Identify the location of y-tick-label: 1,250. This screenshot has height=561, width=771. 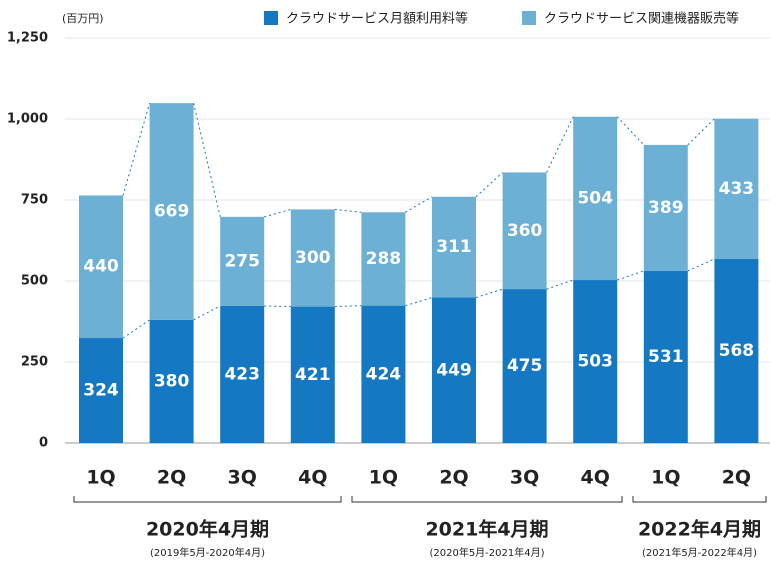
(27, 38).